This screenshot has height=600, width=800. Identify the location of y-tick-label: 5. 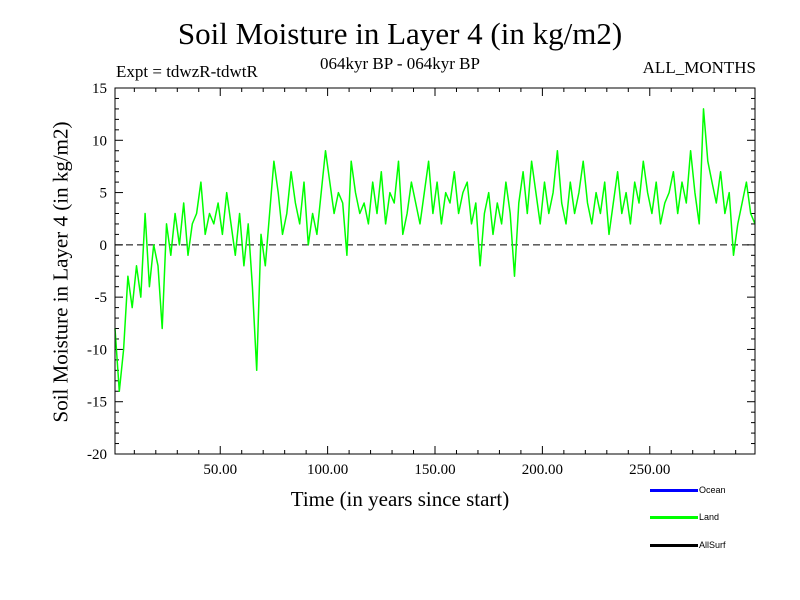
(104, 194).